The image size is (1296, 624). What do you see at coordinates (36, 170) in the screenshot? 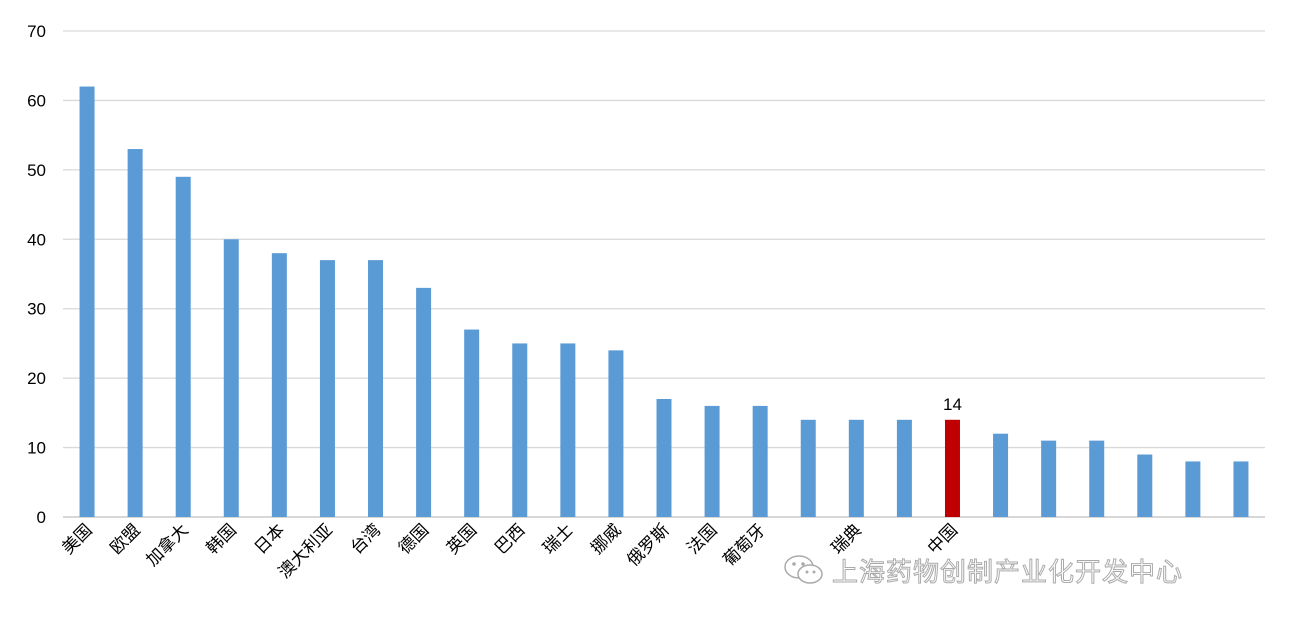
I see `y-tick-label: 50` at bounding box center [36, 170].